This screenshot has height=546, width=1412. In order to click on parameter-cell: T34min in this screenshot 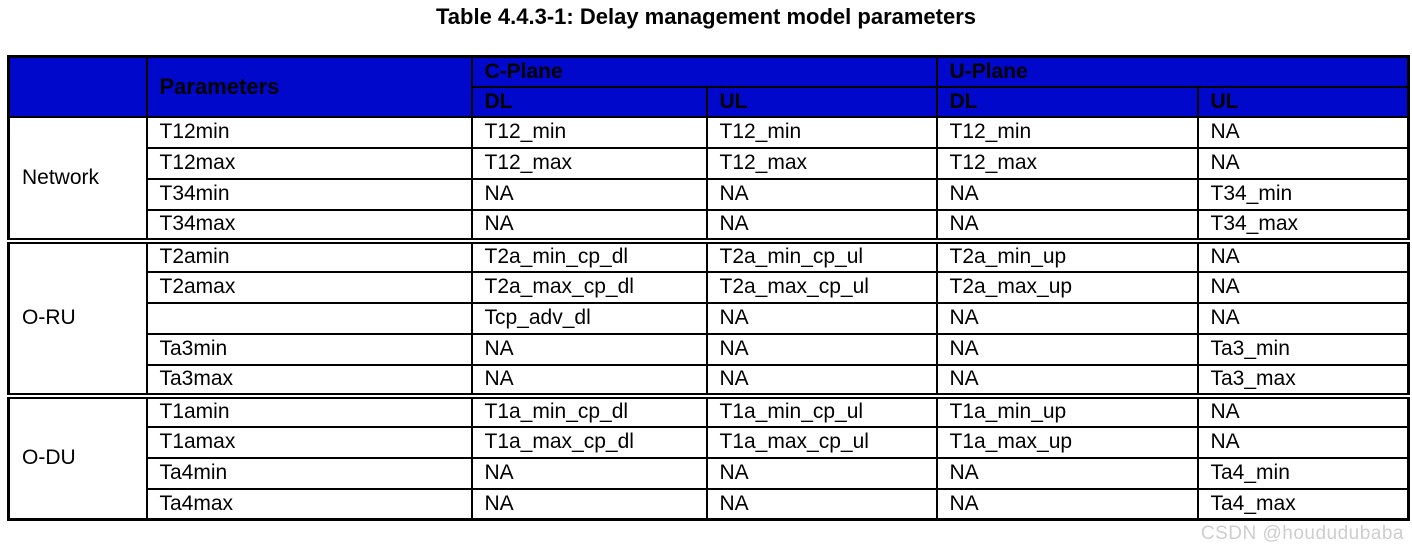, I will do `click(309, 194)`.